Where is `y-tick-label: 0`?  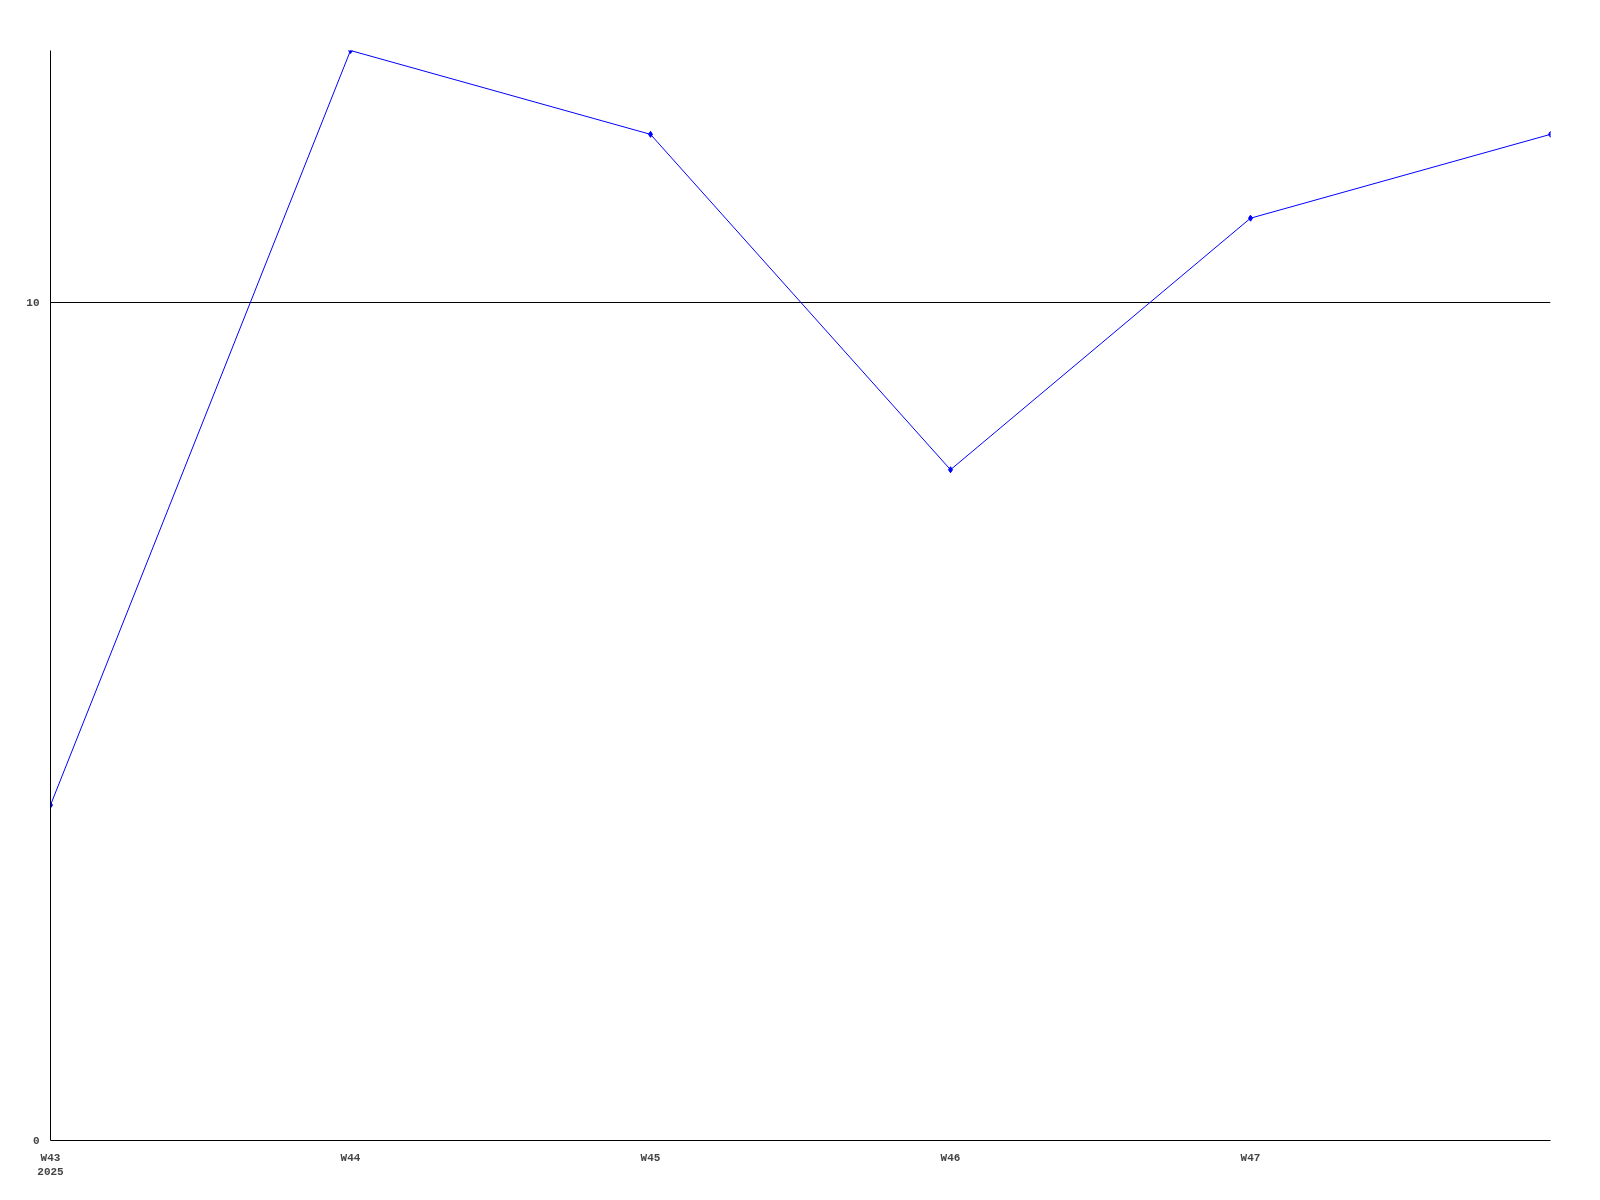
y-tick-label: 0 is located at coordinates (36, 1141).